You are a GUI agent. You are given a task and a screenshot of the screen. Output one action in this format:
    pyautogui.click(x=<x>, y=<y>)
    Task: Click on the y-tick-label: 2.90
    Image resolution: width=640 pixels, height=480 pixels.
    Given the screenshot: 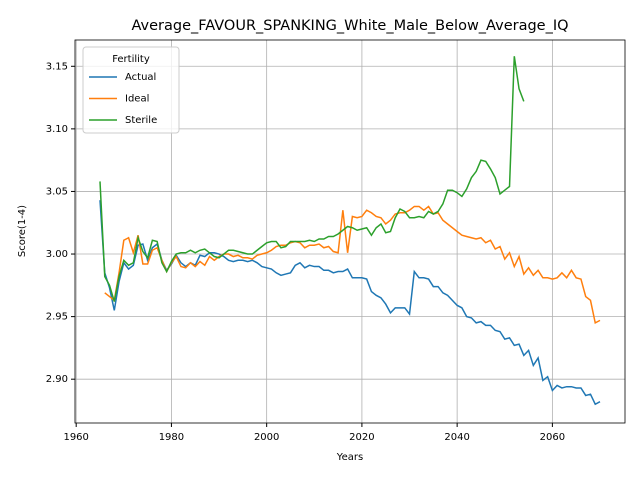 What is the action you would take?
    pyautogui.click(x=57, y=379)
    